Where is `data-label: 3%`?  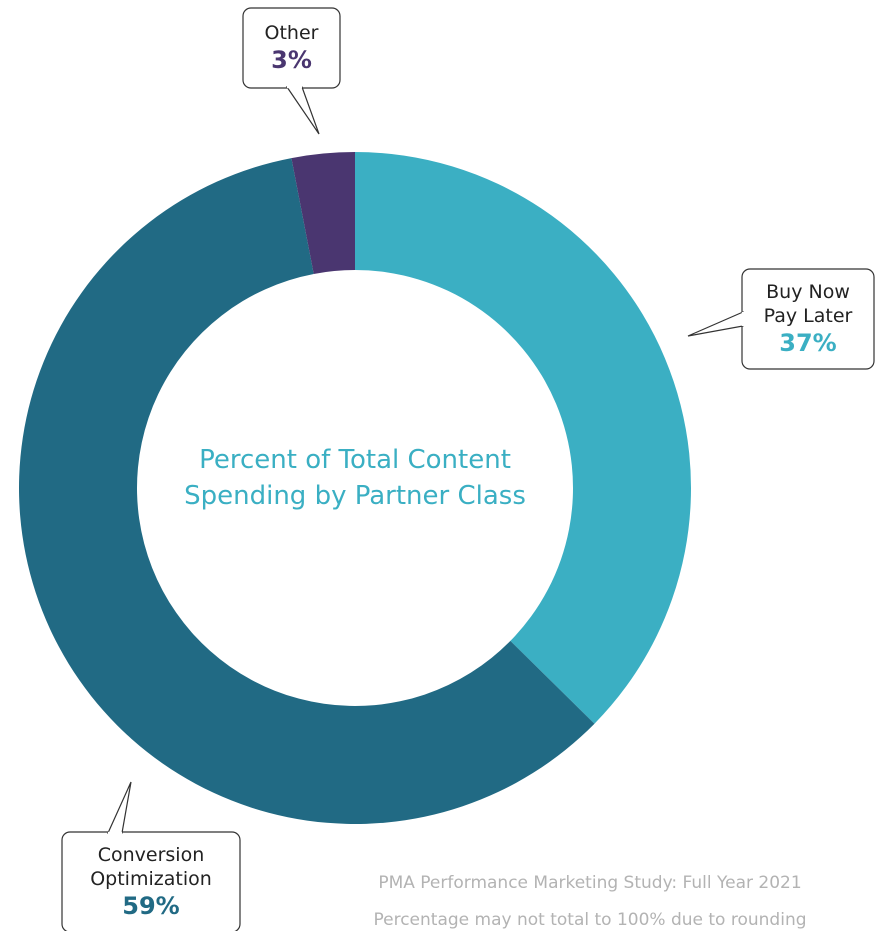 data-label: 3% is located at coordinates (291, 60).